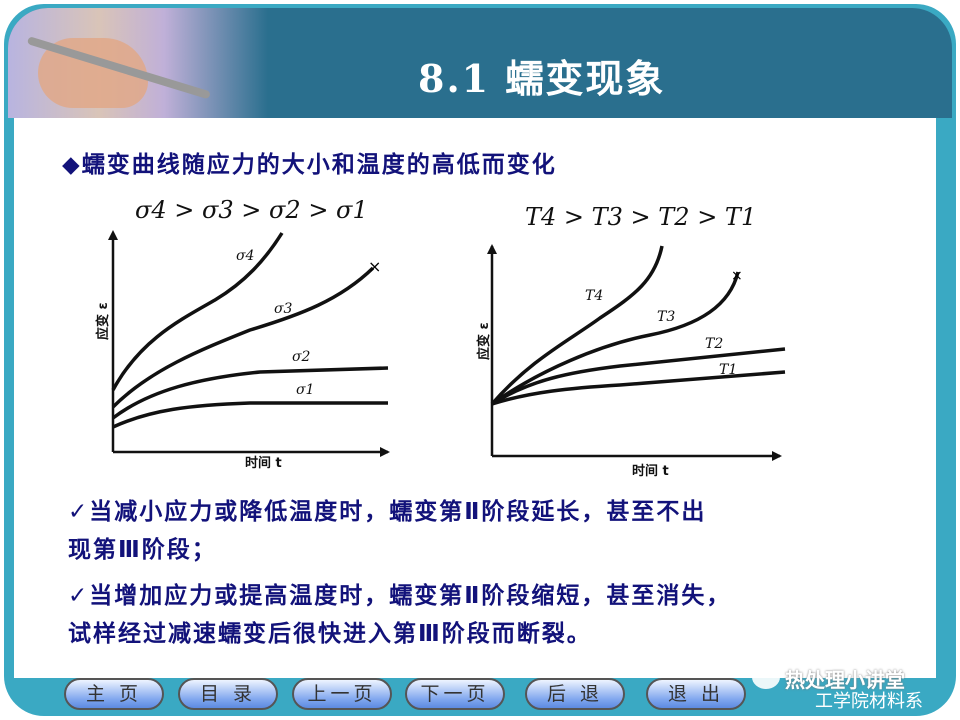  I want to click on right-x-arrow, so click(777, 456).